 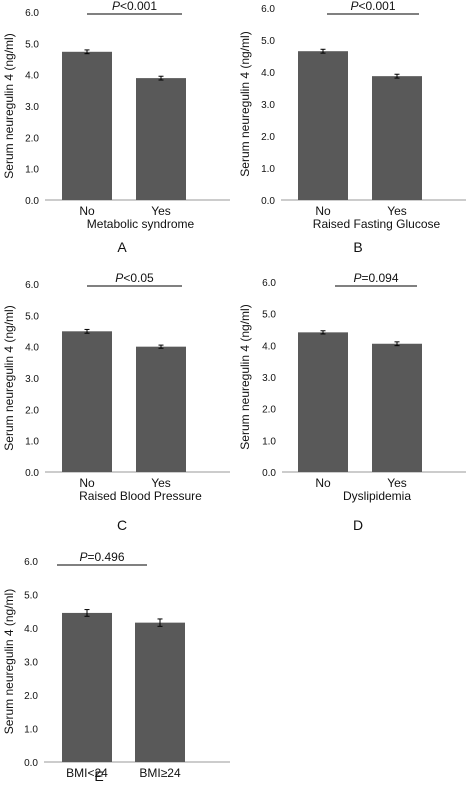 I want to click on x-axis-title: Raised Blood Pressure, so click(x=140, y=496).